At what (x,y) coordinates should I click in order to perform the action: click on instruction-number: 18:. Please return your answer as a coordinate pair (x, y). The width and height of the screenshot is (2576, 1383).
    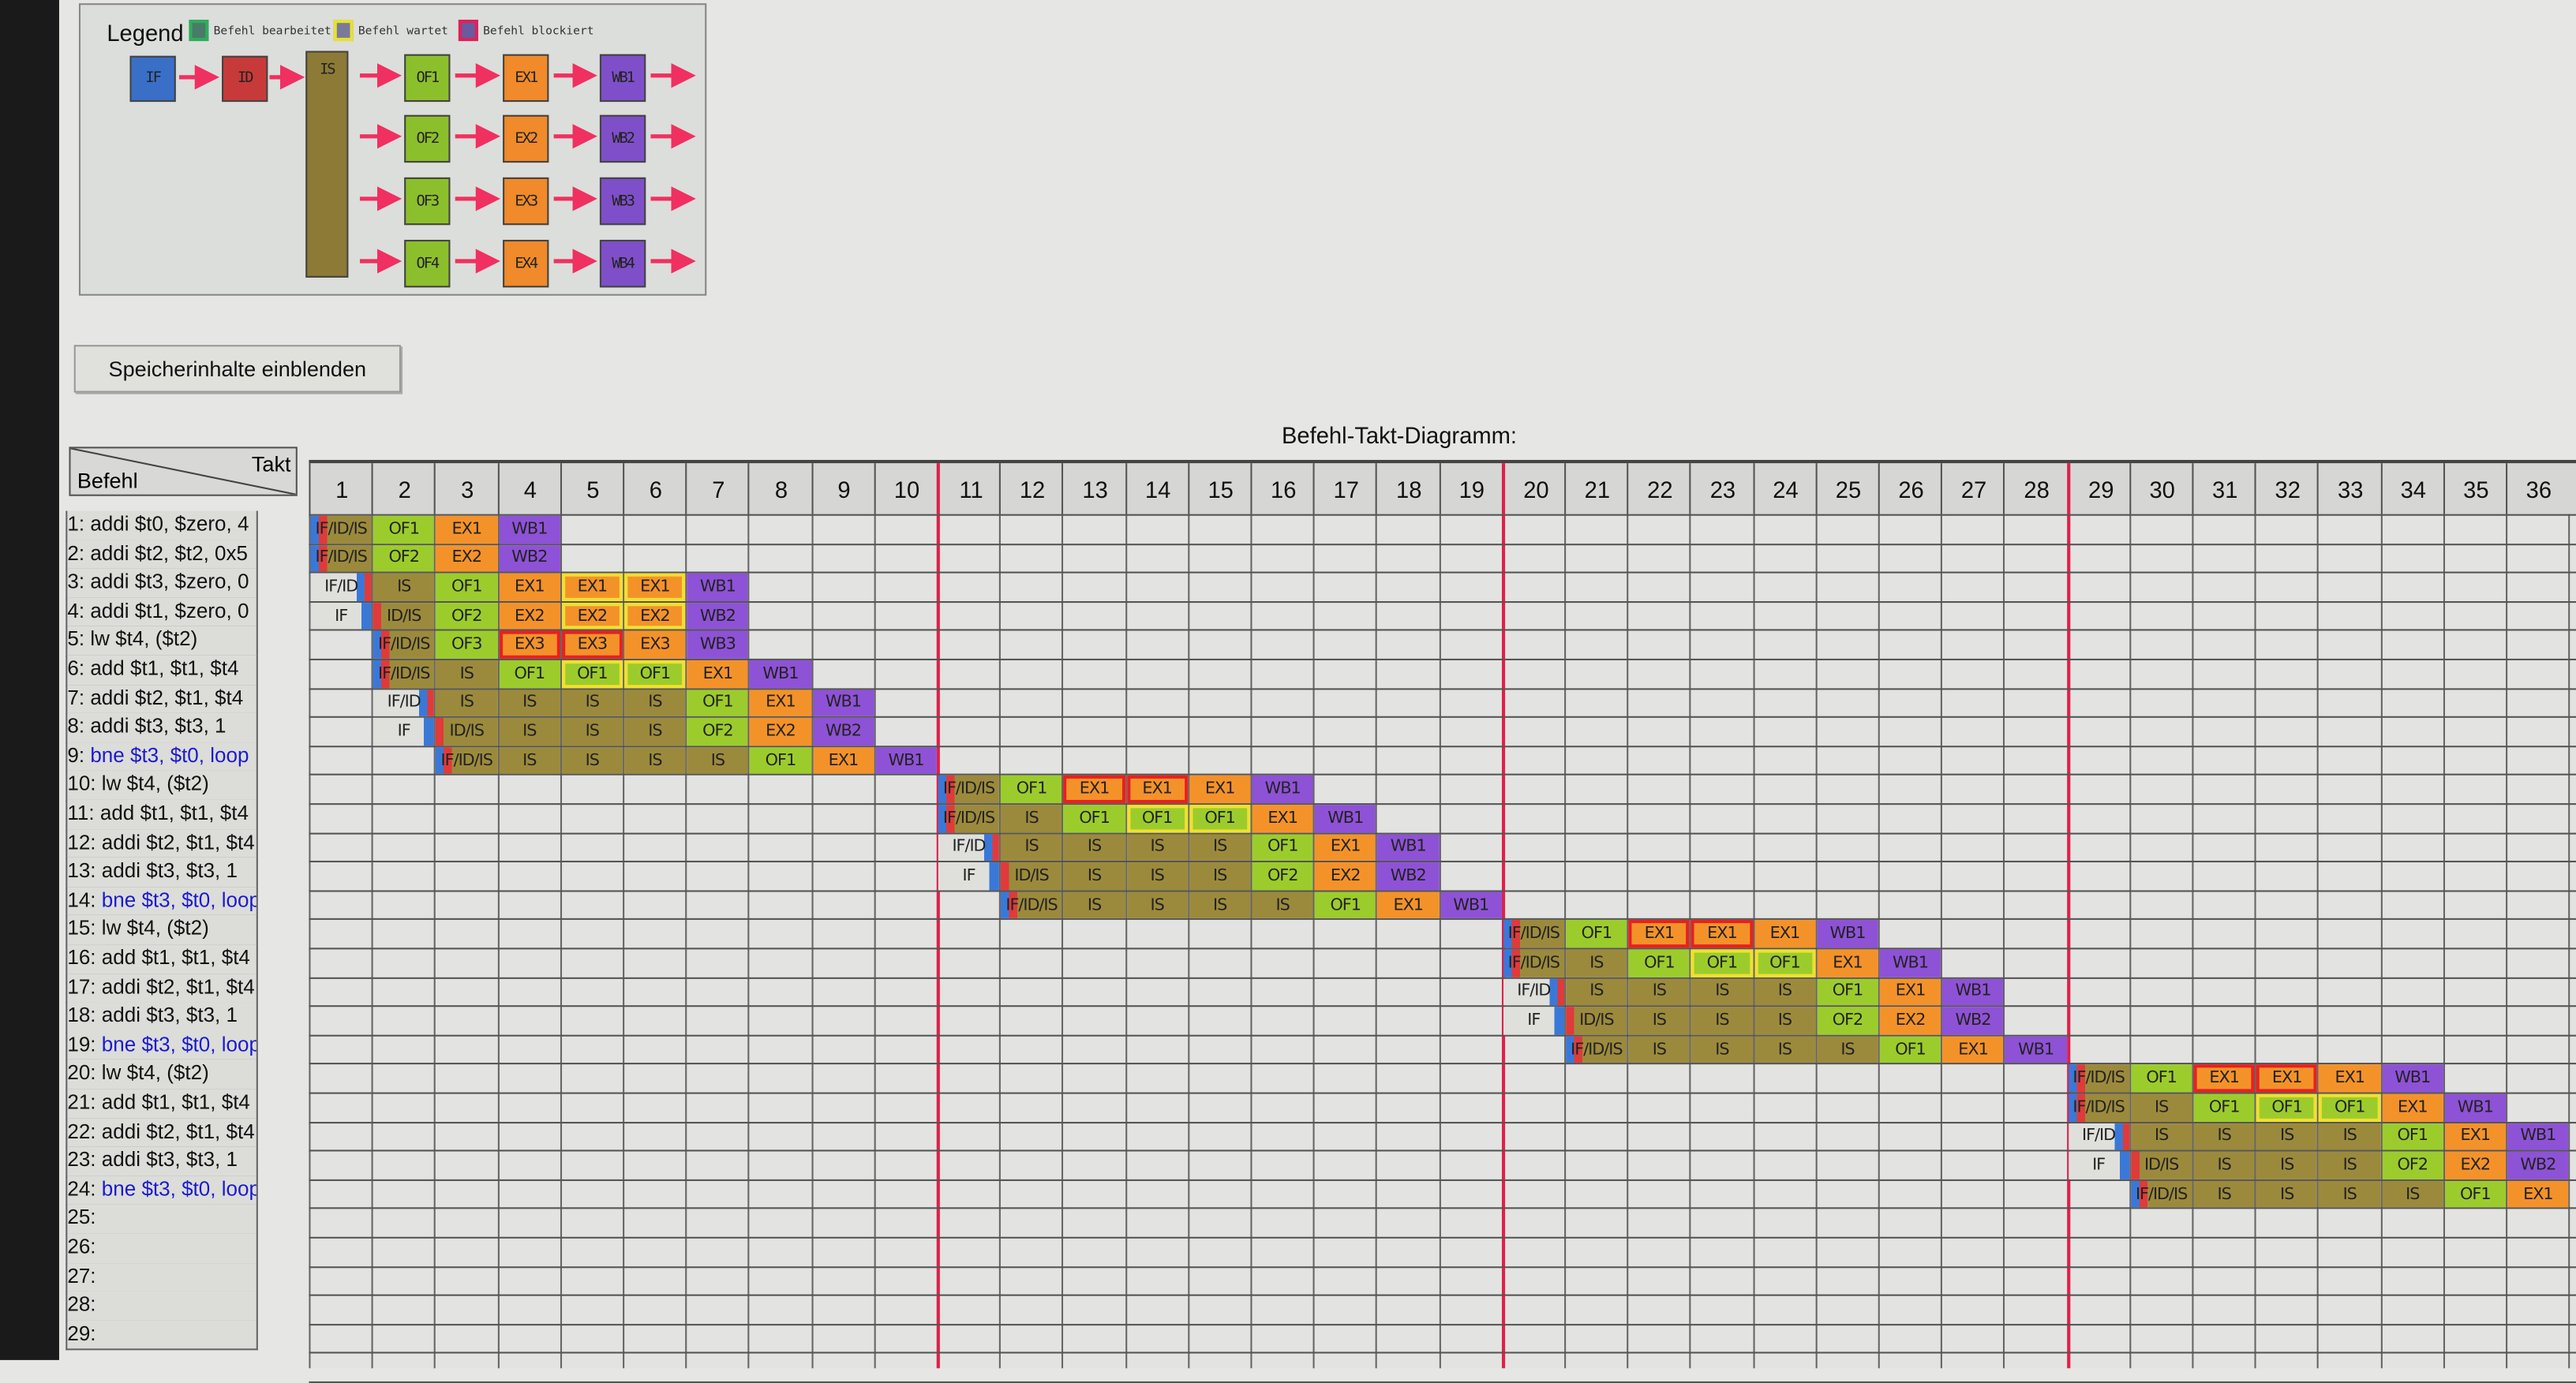
    Looking at the image, I should click on (84, 1015).